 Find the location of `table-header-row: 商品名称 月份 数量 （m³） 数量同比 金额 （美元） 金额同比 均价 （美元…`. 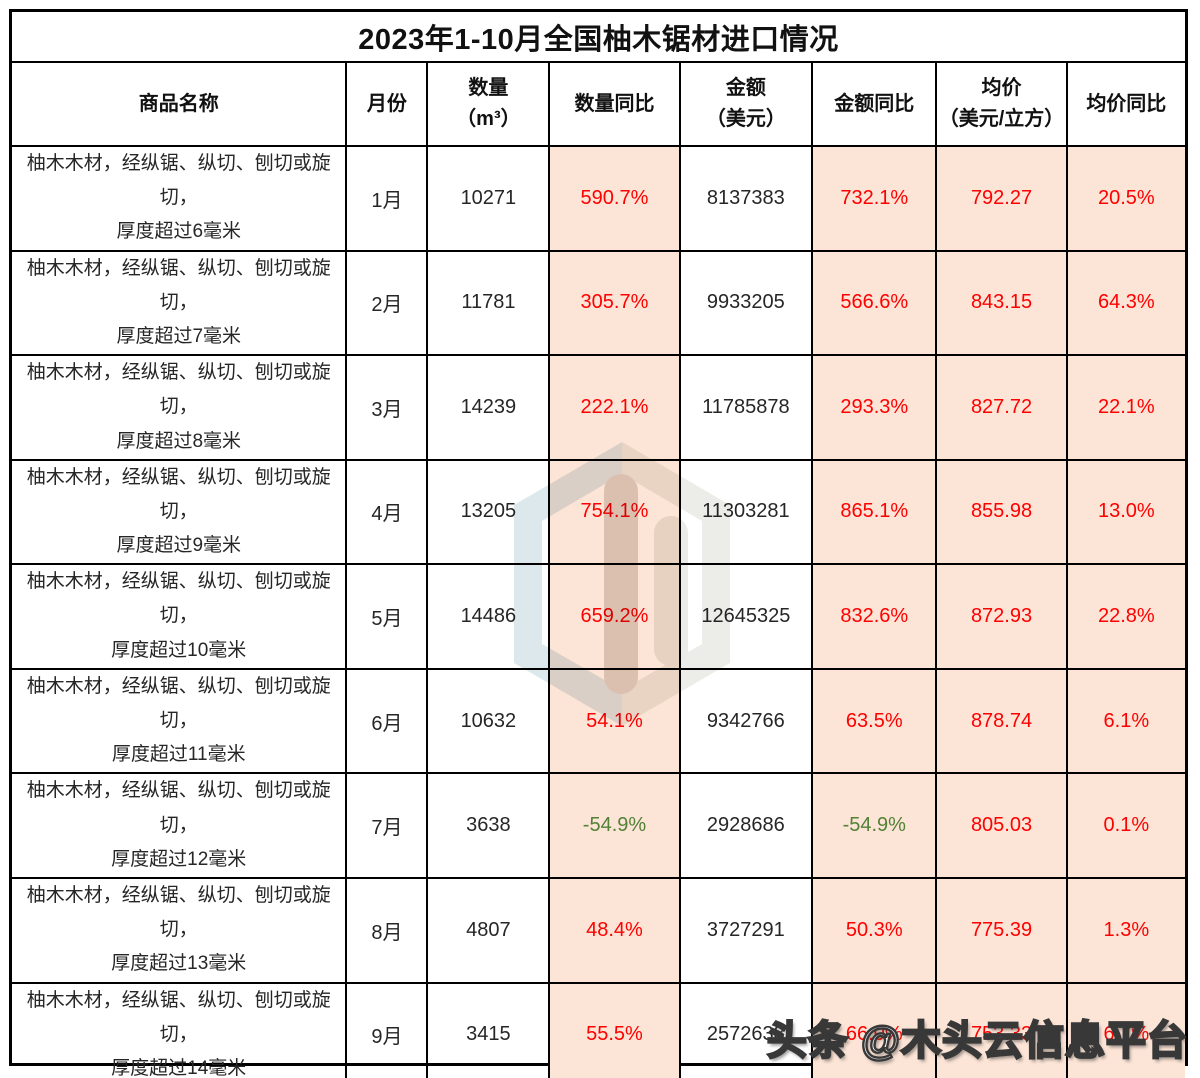

table-header-row: 商品名称 月份 数量 （m³） 数量同比 金额 （美元） 金额同比 均价 （美元… is located at coordinates (598, 105).